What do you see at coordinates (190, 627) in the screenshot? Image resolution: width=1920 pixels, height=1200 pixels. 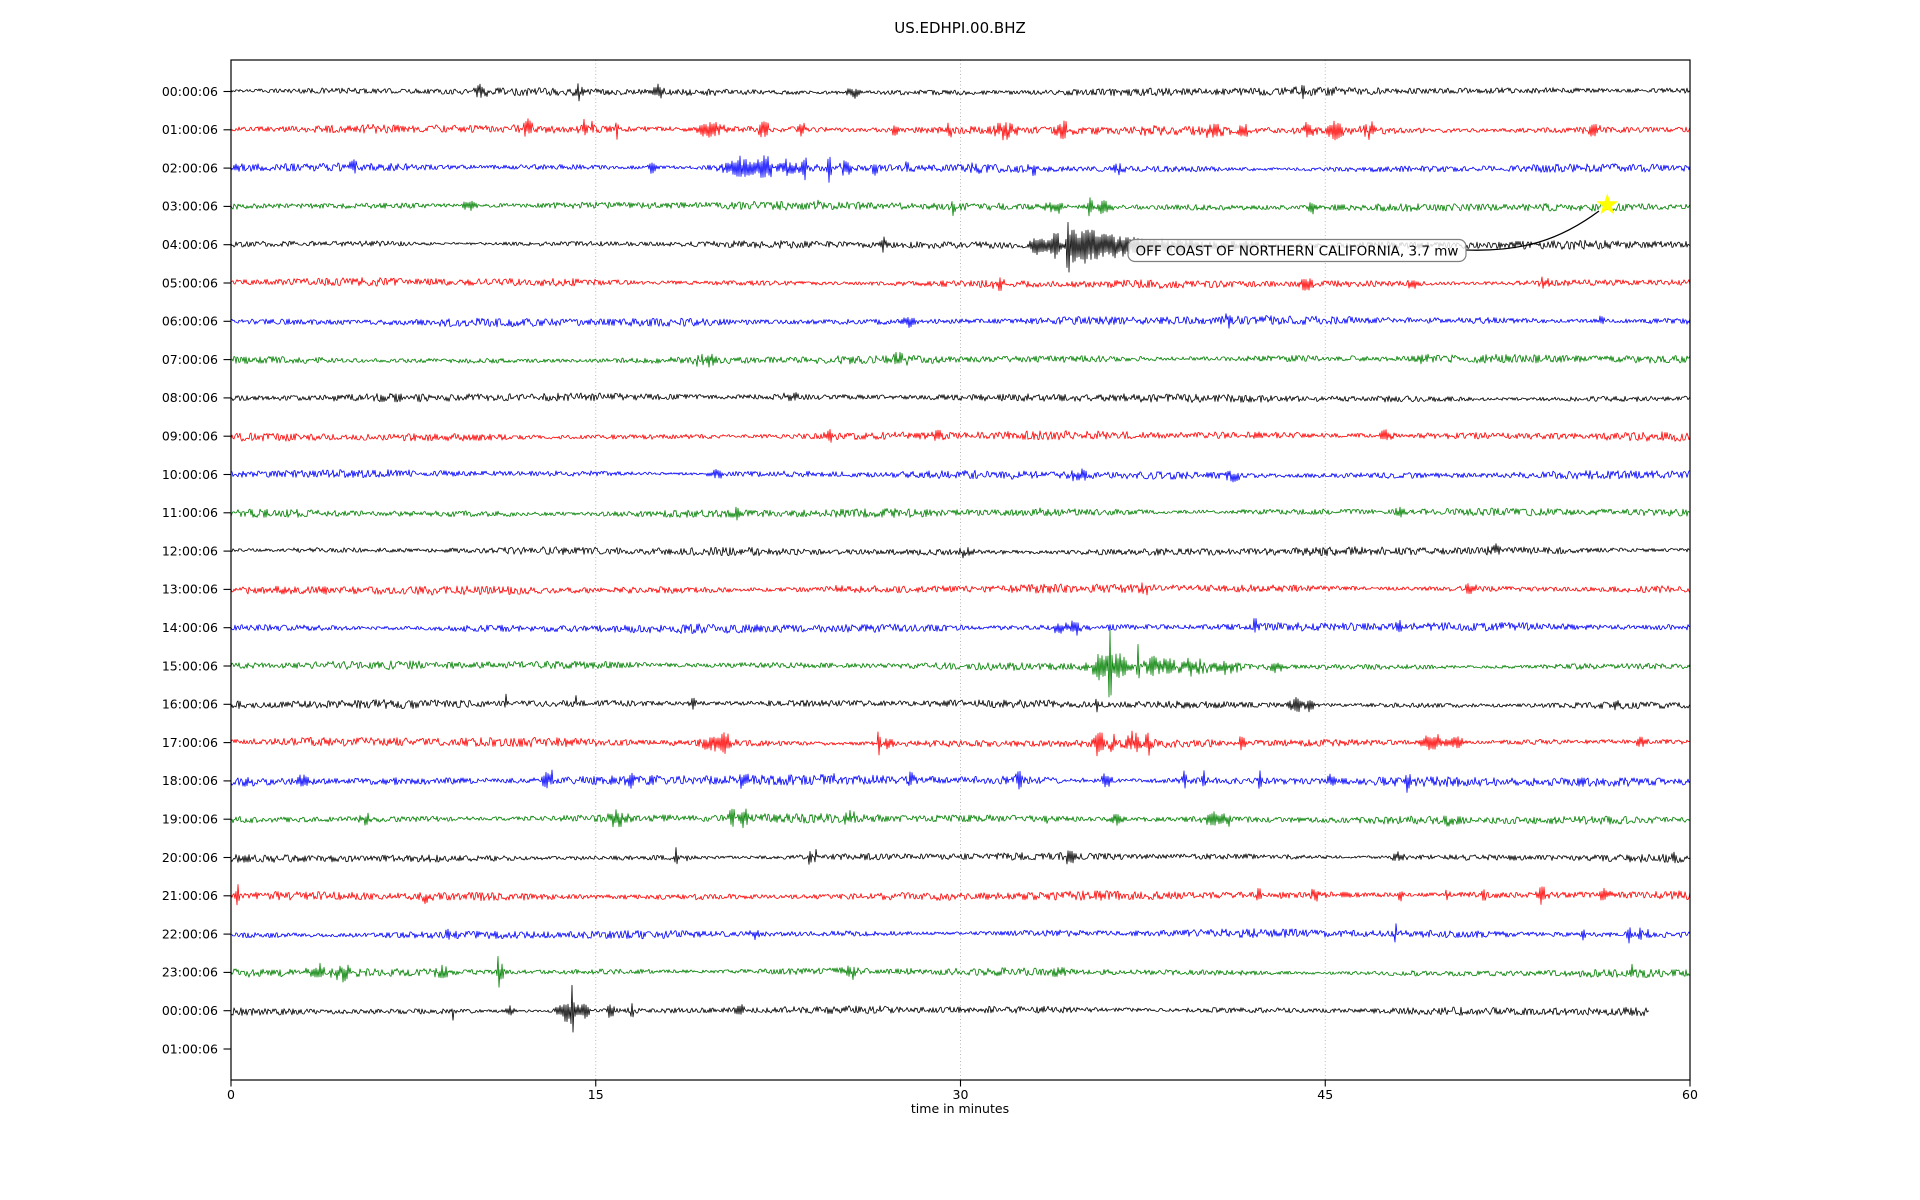 I see `svg-text: 14:00:06` at bounding box center [190, 627].